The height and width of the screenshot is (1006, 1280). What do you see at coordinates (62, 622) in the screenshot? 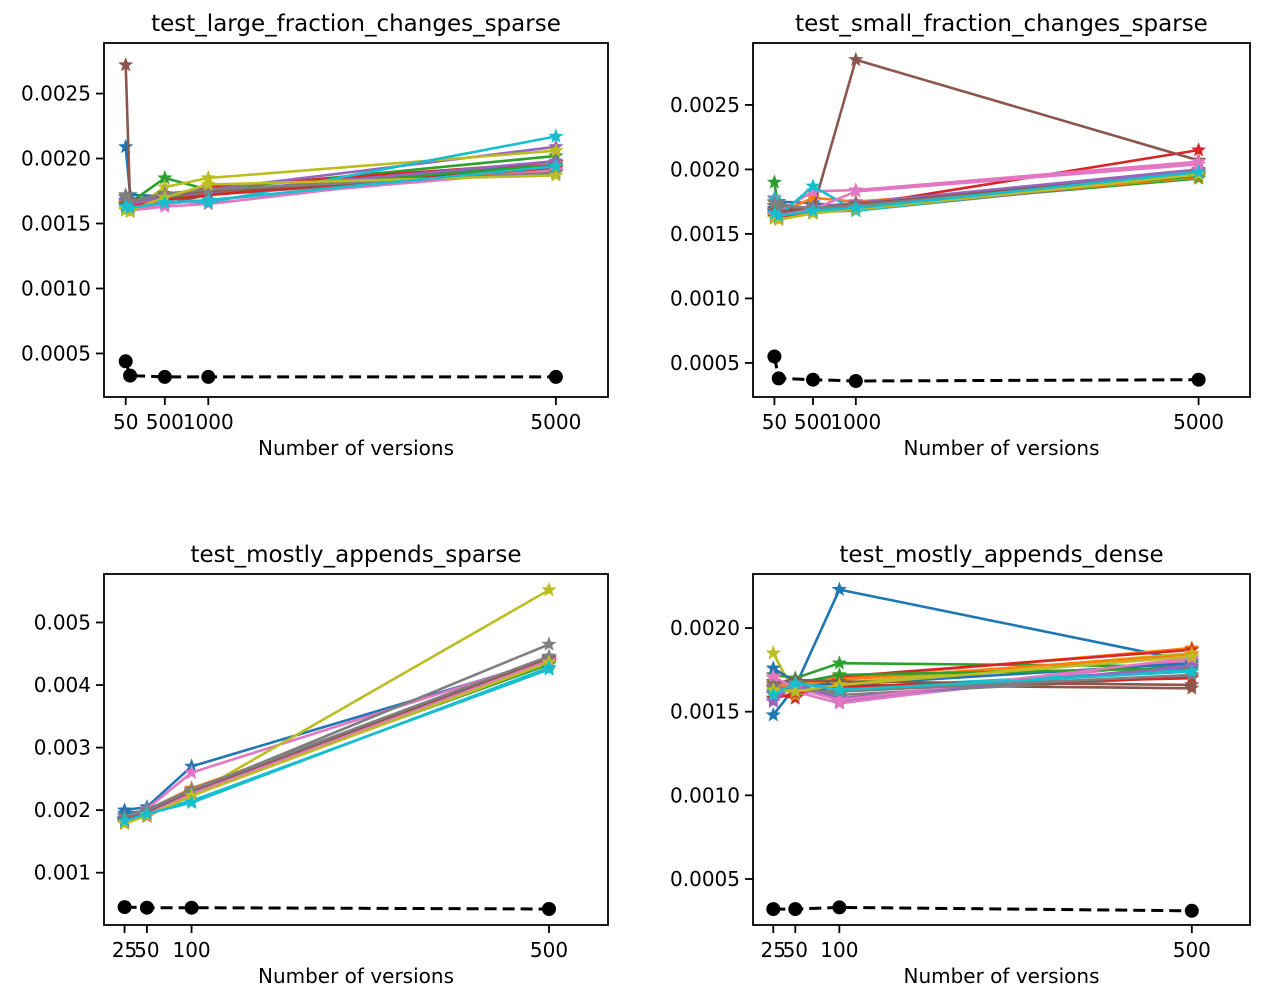
I see `y-tick-label: 0.005` at bounding box center [62, 622].